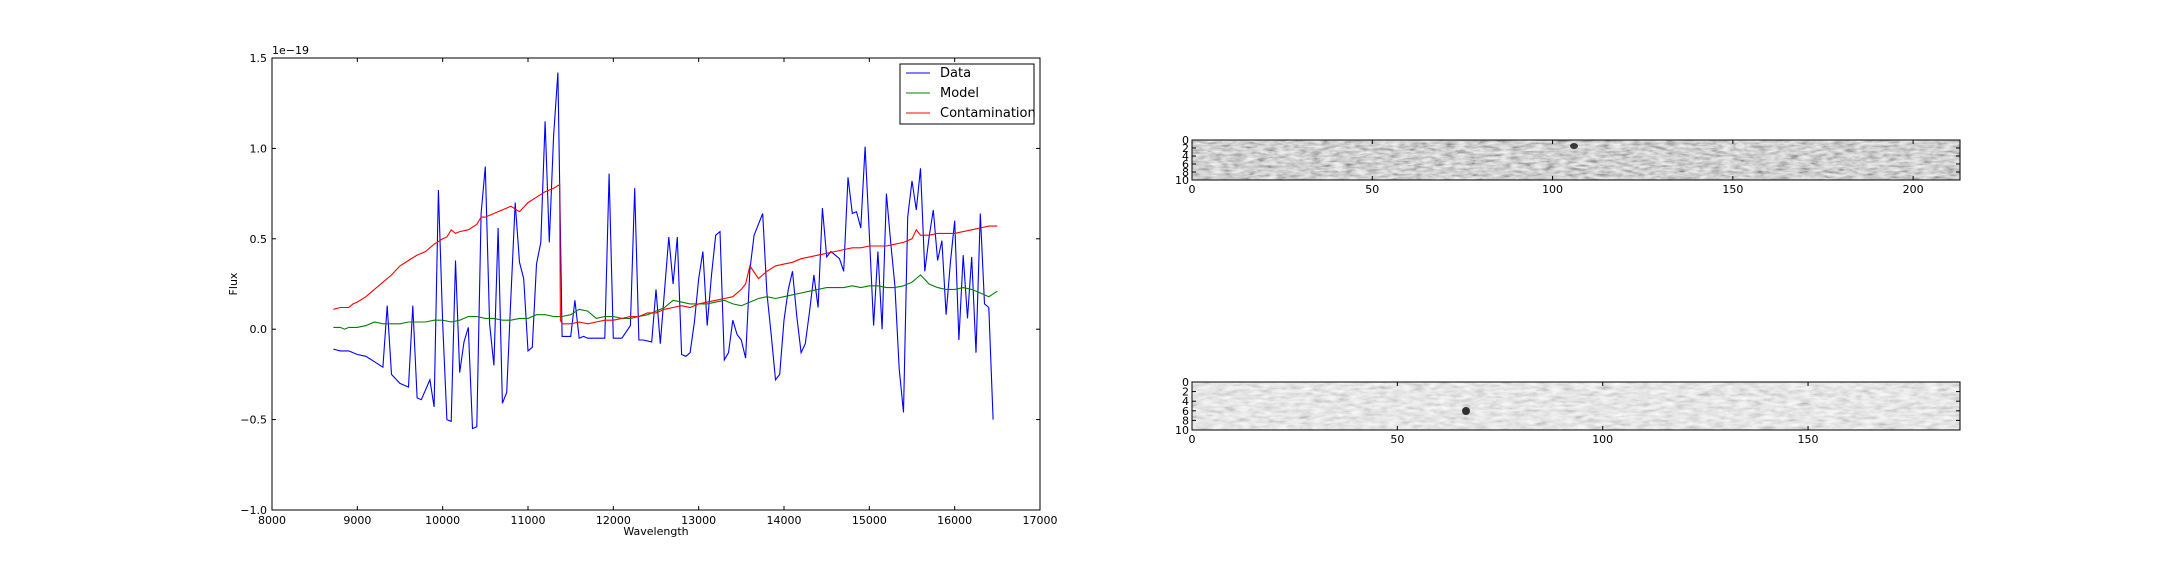  Describe the element at coordinates (784, 520) in the screenshot. I see `x-tick-label: 14000` at that location.